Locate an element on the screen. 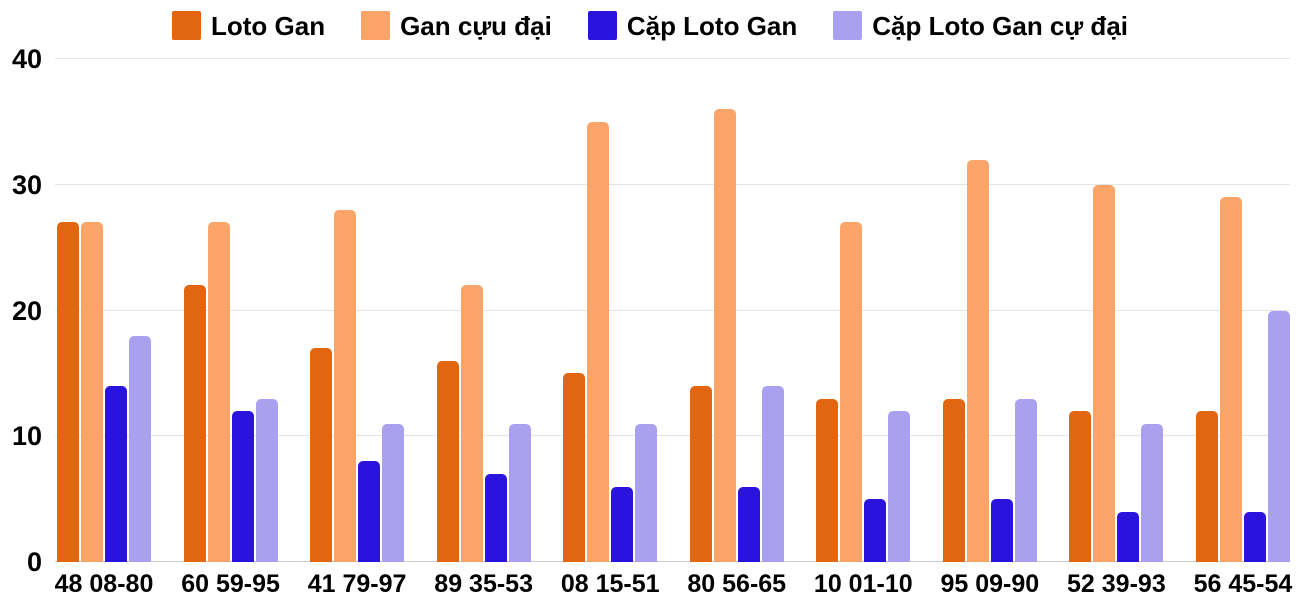  legend-label: Cặp Loto Gan cự đại is located at coordinates (1000, 25).